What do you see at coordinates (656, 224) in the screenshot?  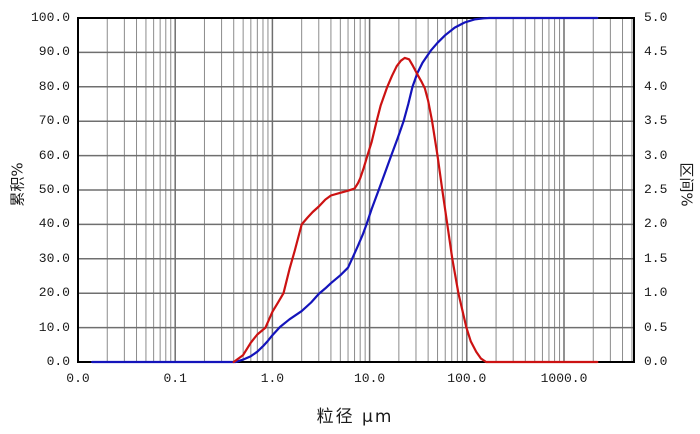 I see `y-right-tick-label: 2.0` at bounding box center [656, 224].